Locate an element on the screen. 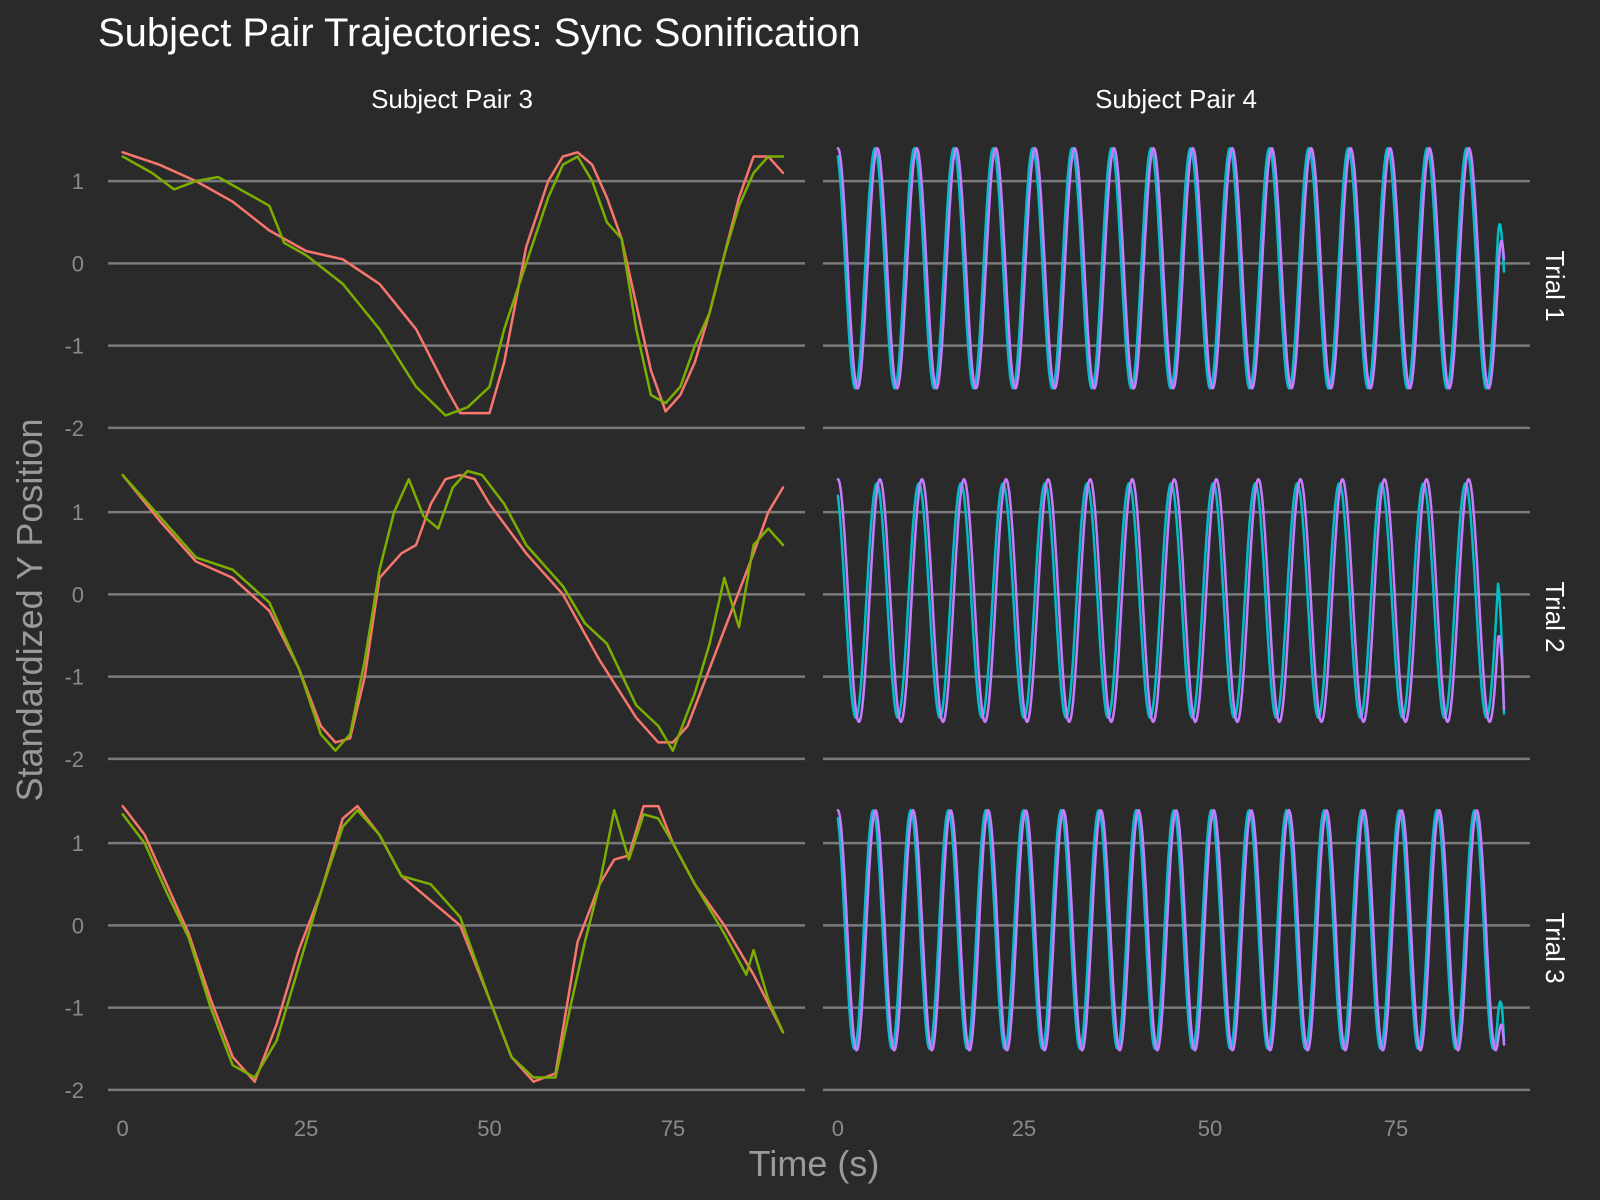 The height and width of the screenshot is (1200, 1600). y-tick-label-trial-1-0: 0 is located at coordinates (78, 263).